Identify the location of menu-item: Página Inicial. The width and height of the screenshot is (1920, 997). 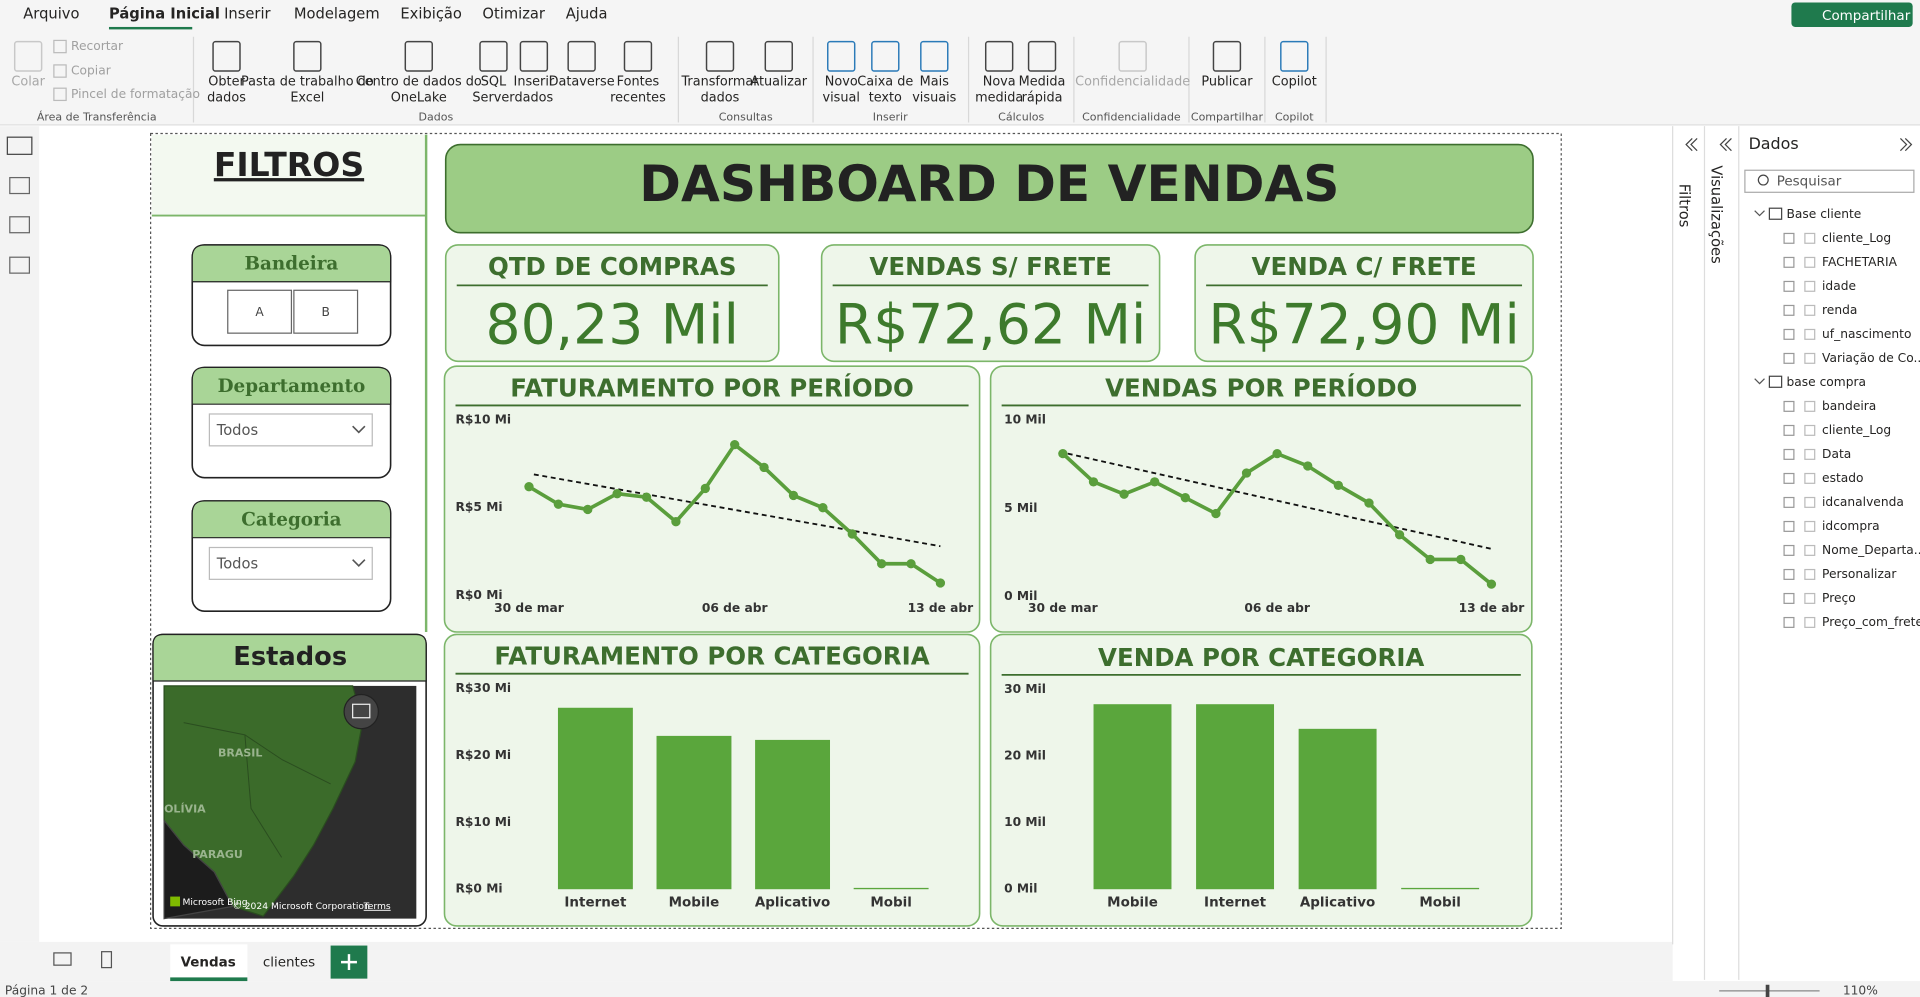
(164, 14).